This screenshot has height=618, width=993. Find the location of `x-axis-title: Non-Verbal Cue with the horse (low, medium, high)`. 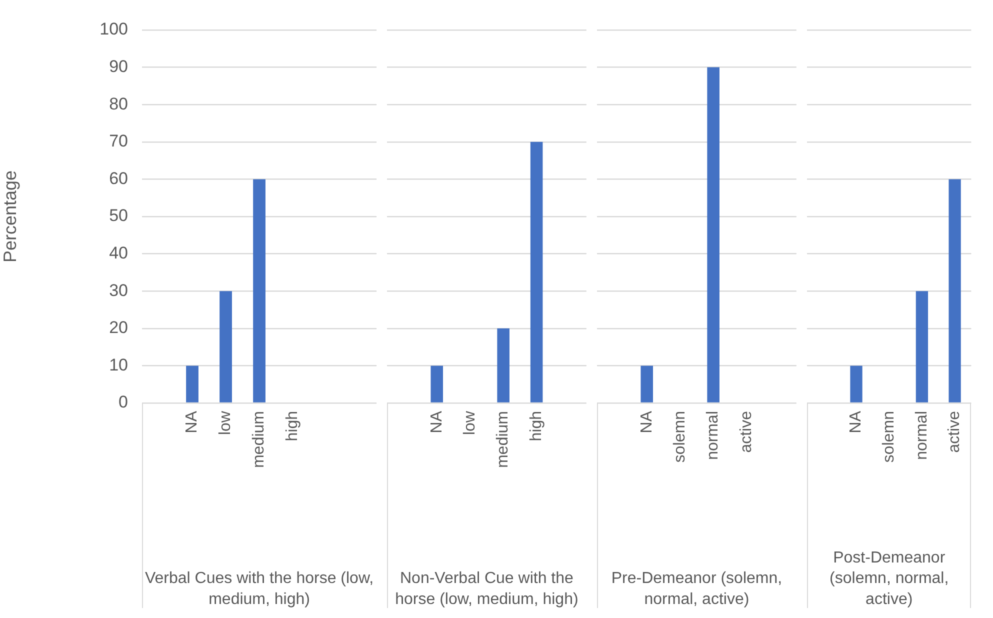

x-axis-title: Non-Verbal Cue with the horse (low, medium, high) is located at coordinates (486, 589).